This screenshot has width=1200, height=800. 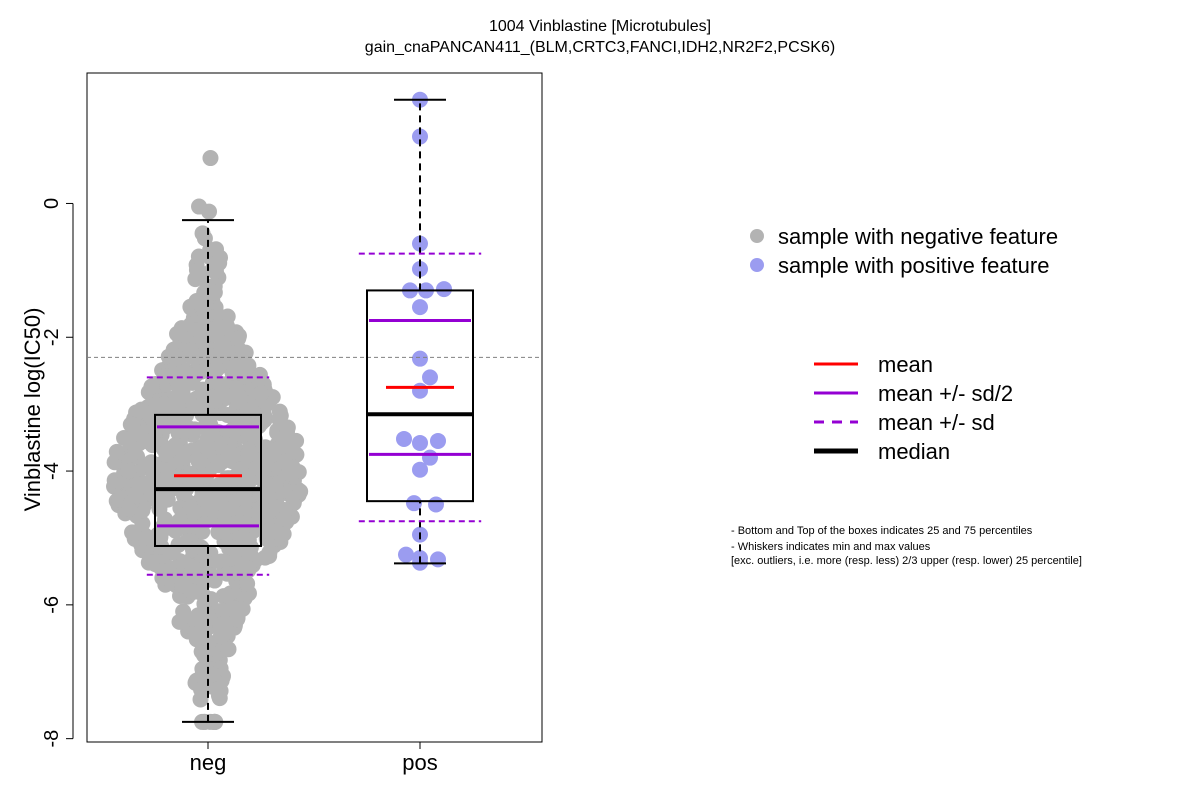 I want to click on y-tick-label: -8, so click(x=52, y=739).